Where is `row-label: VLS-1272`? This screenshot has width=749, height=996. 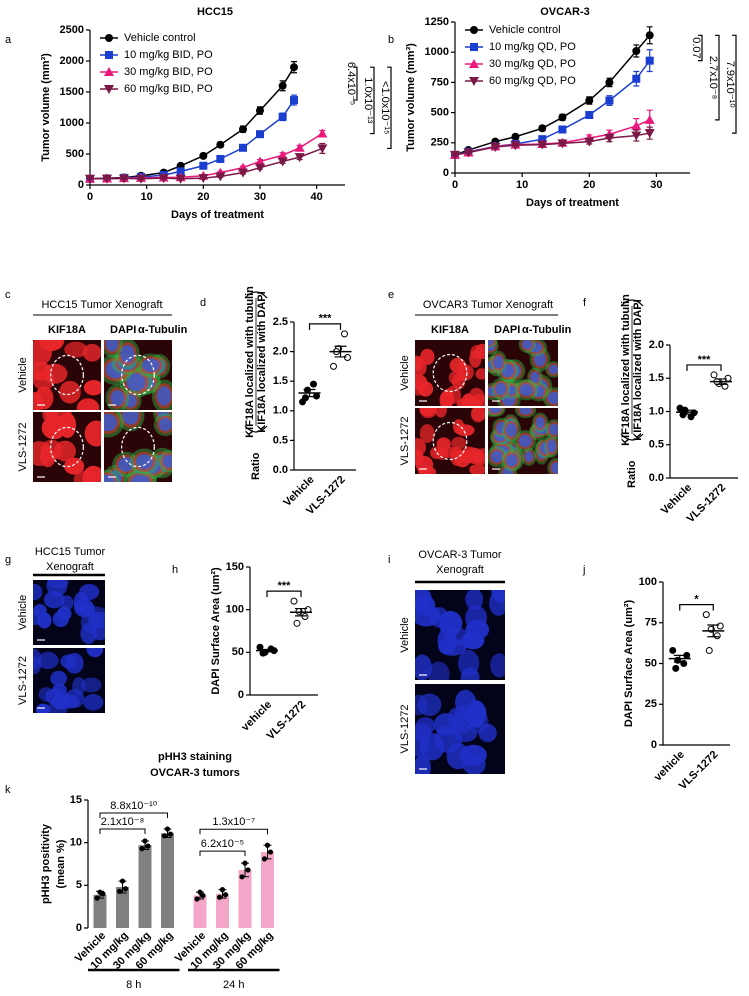
row-label: VLS-1272 is located at coordinates (405, 729).